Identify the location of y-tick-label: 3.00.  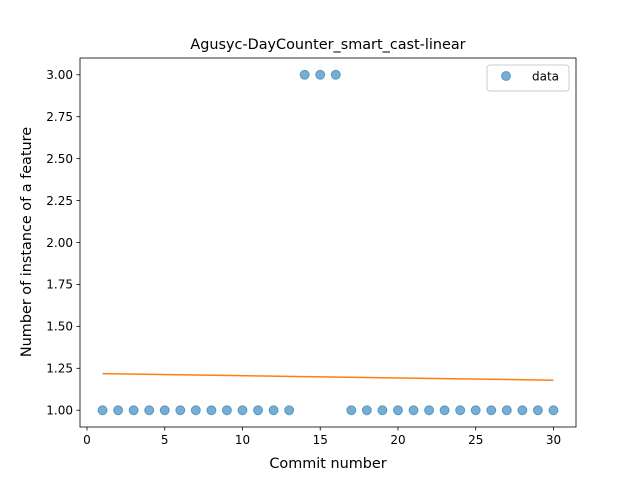
(59, 75).